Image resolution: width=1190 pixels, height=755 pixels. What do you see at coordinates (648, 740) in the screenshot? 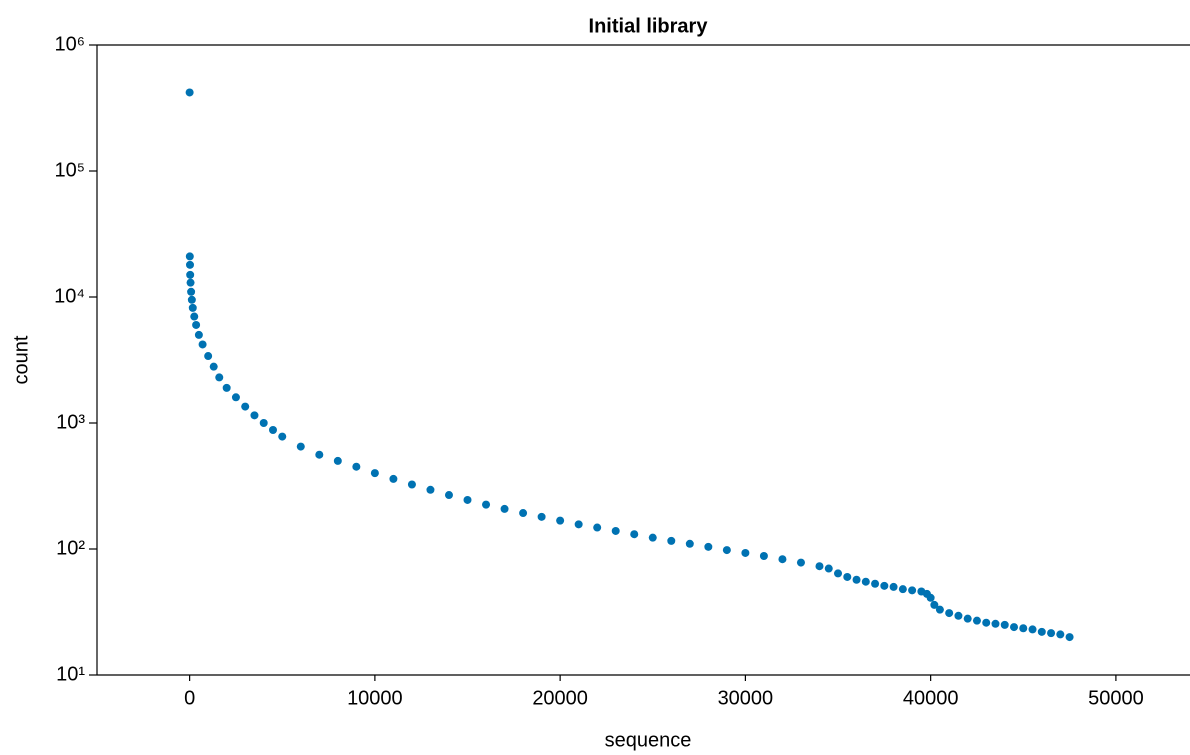
I see `x-axis-label: sequence` at bounding box center [648, 740].